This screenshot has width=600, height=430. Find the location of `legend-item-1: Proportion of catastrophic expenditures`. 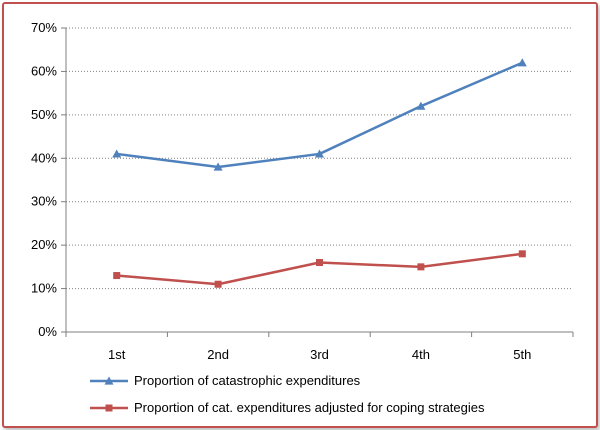

legend-item-1: Proportion of catastrophic expenditures is located at coordinates (225, 380).